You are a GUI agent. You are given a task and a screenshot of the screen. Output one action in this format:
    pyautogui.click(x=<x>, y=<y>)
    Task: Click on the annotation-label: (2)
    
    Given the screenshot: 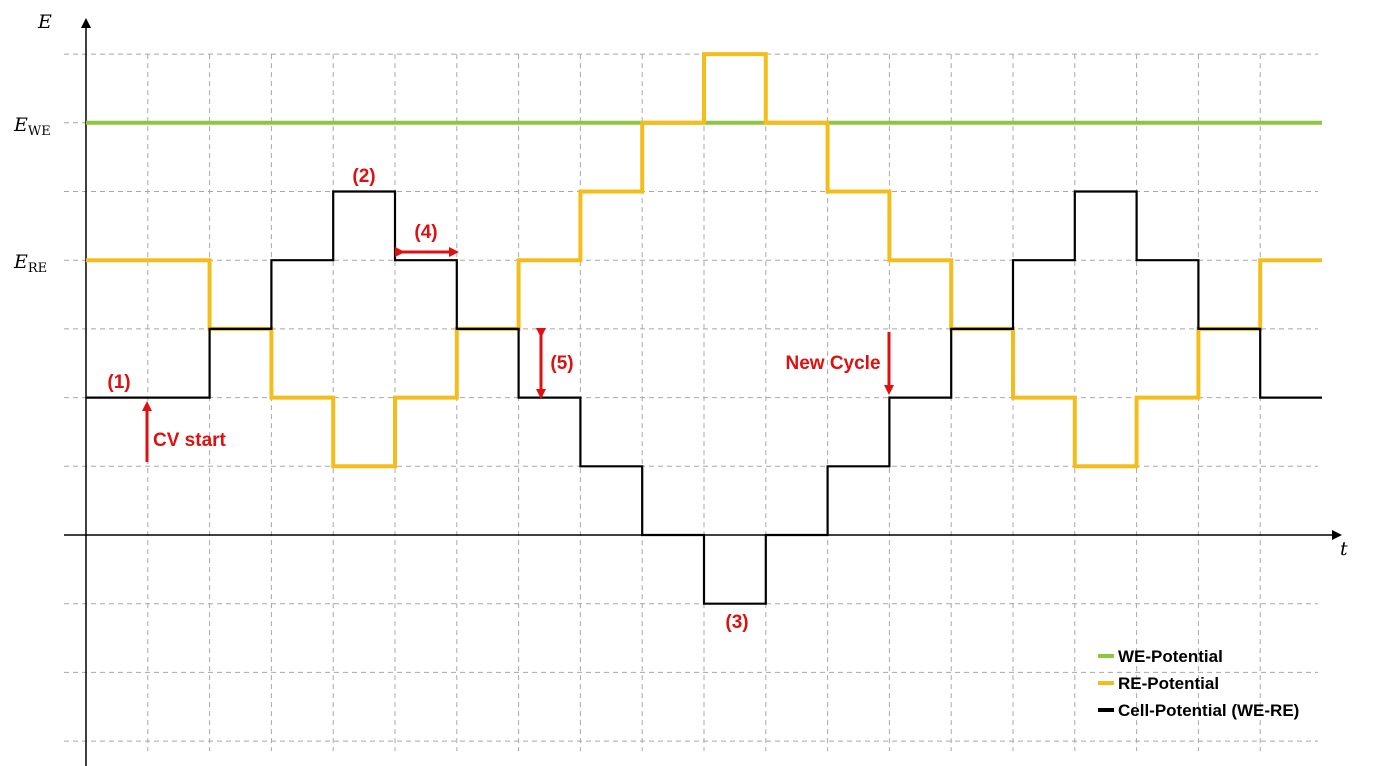 What is the action you would take?
    pyautogui.click(x=363, y=176)
    